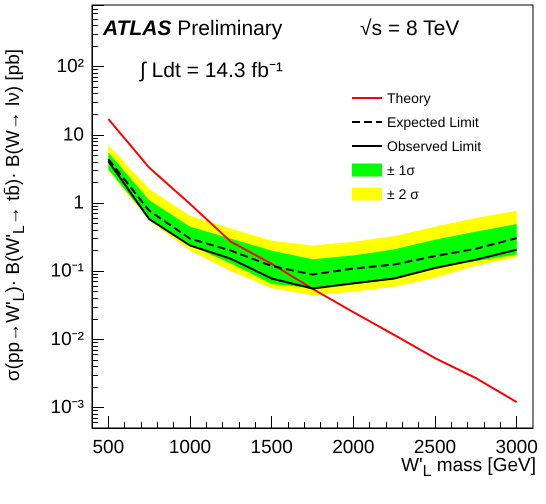 Image resolution: width=546 pixels, height=504 pixels. I want to click on y-tick-label: 10⁻³, so click(67, 407).